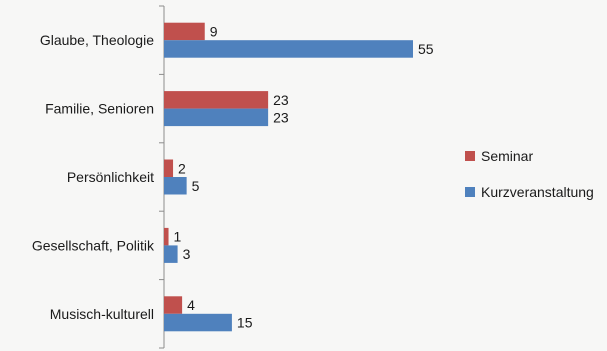 The width and height of the screenshot is (607, 351). I want to click on bar-seminar-gesellschaft-politik, so click(166, 236).